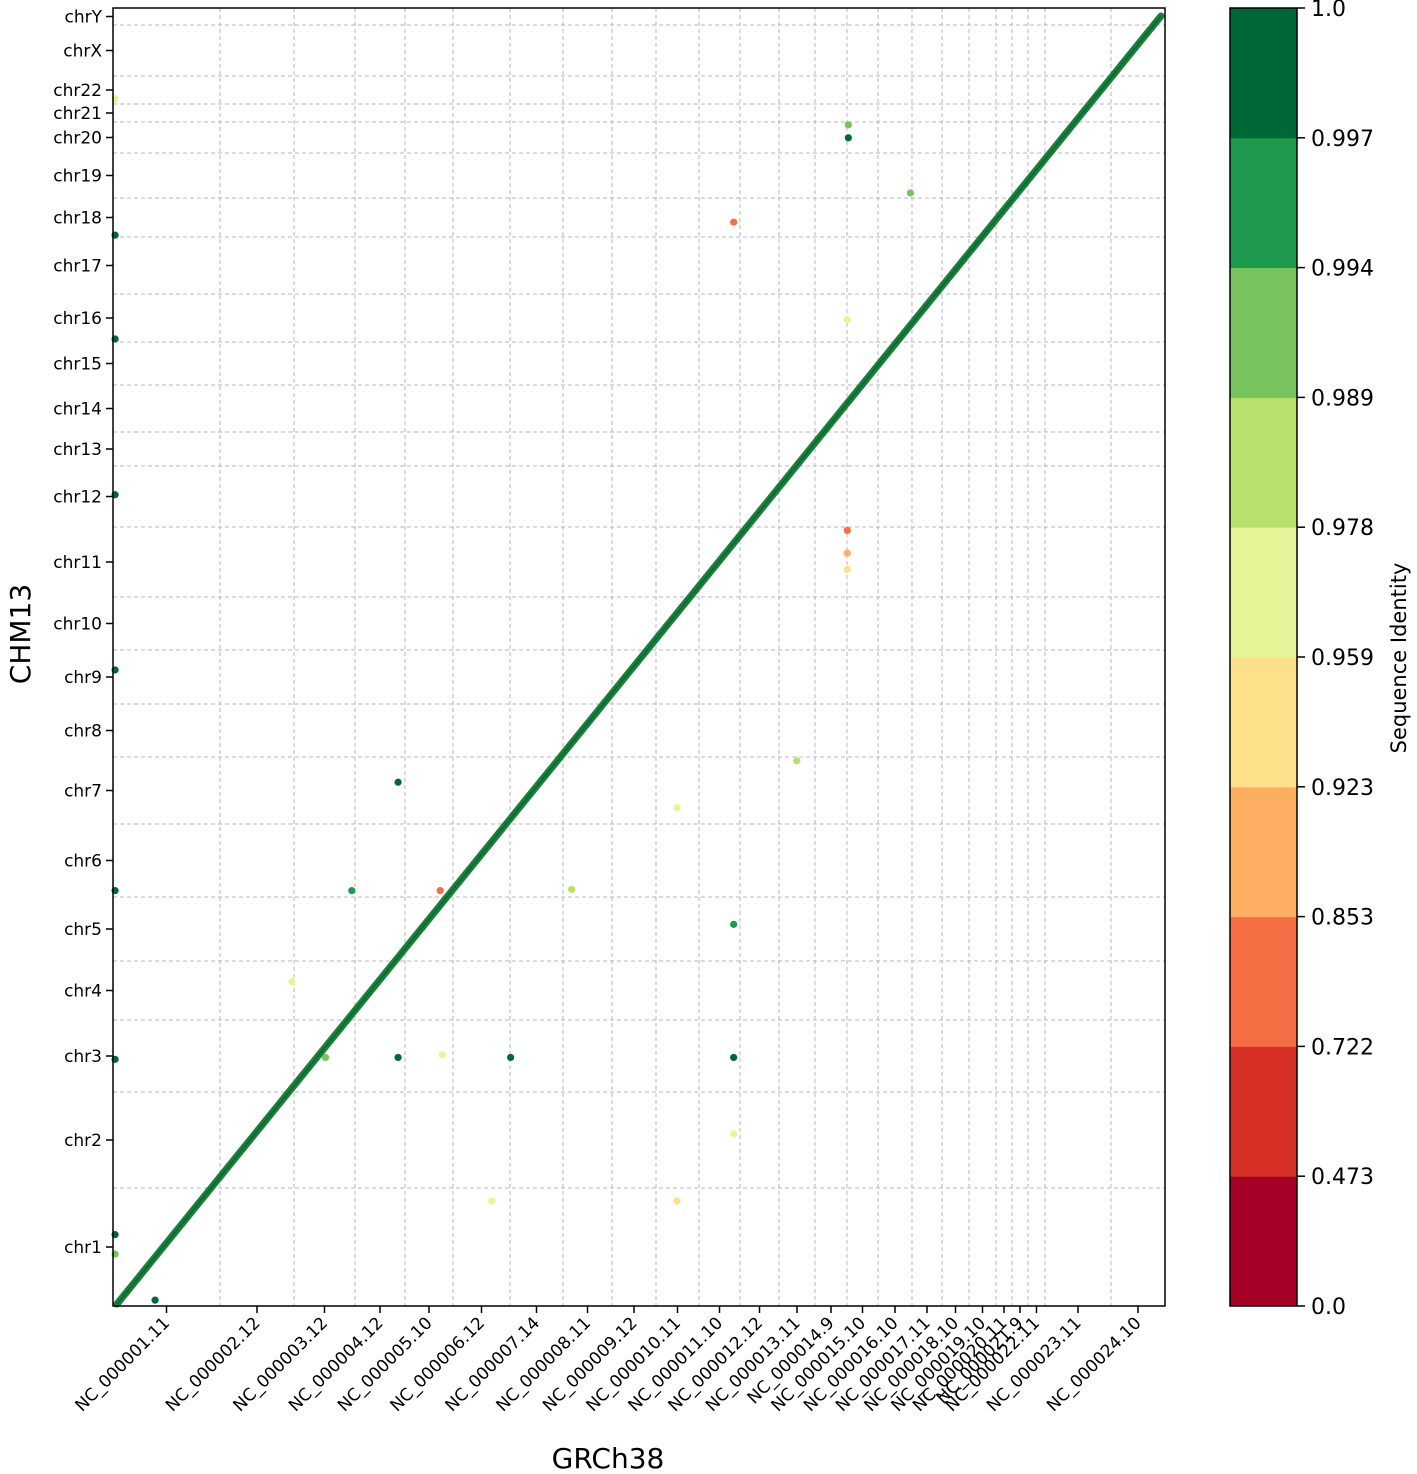 The height and width of the screenshot is (1474, 1417). I want to click on colorbar-tick-label: 0.994, so click(1342, 269).